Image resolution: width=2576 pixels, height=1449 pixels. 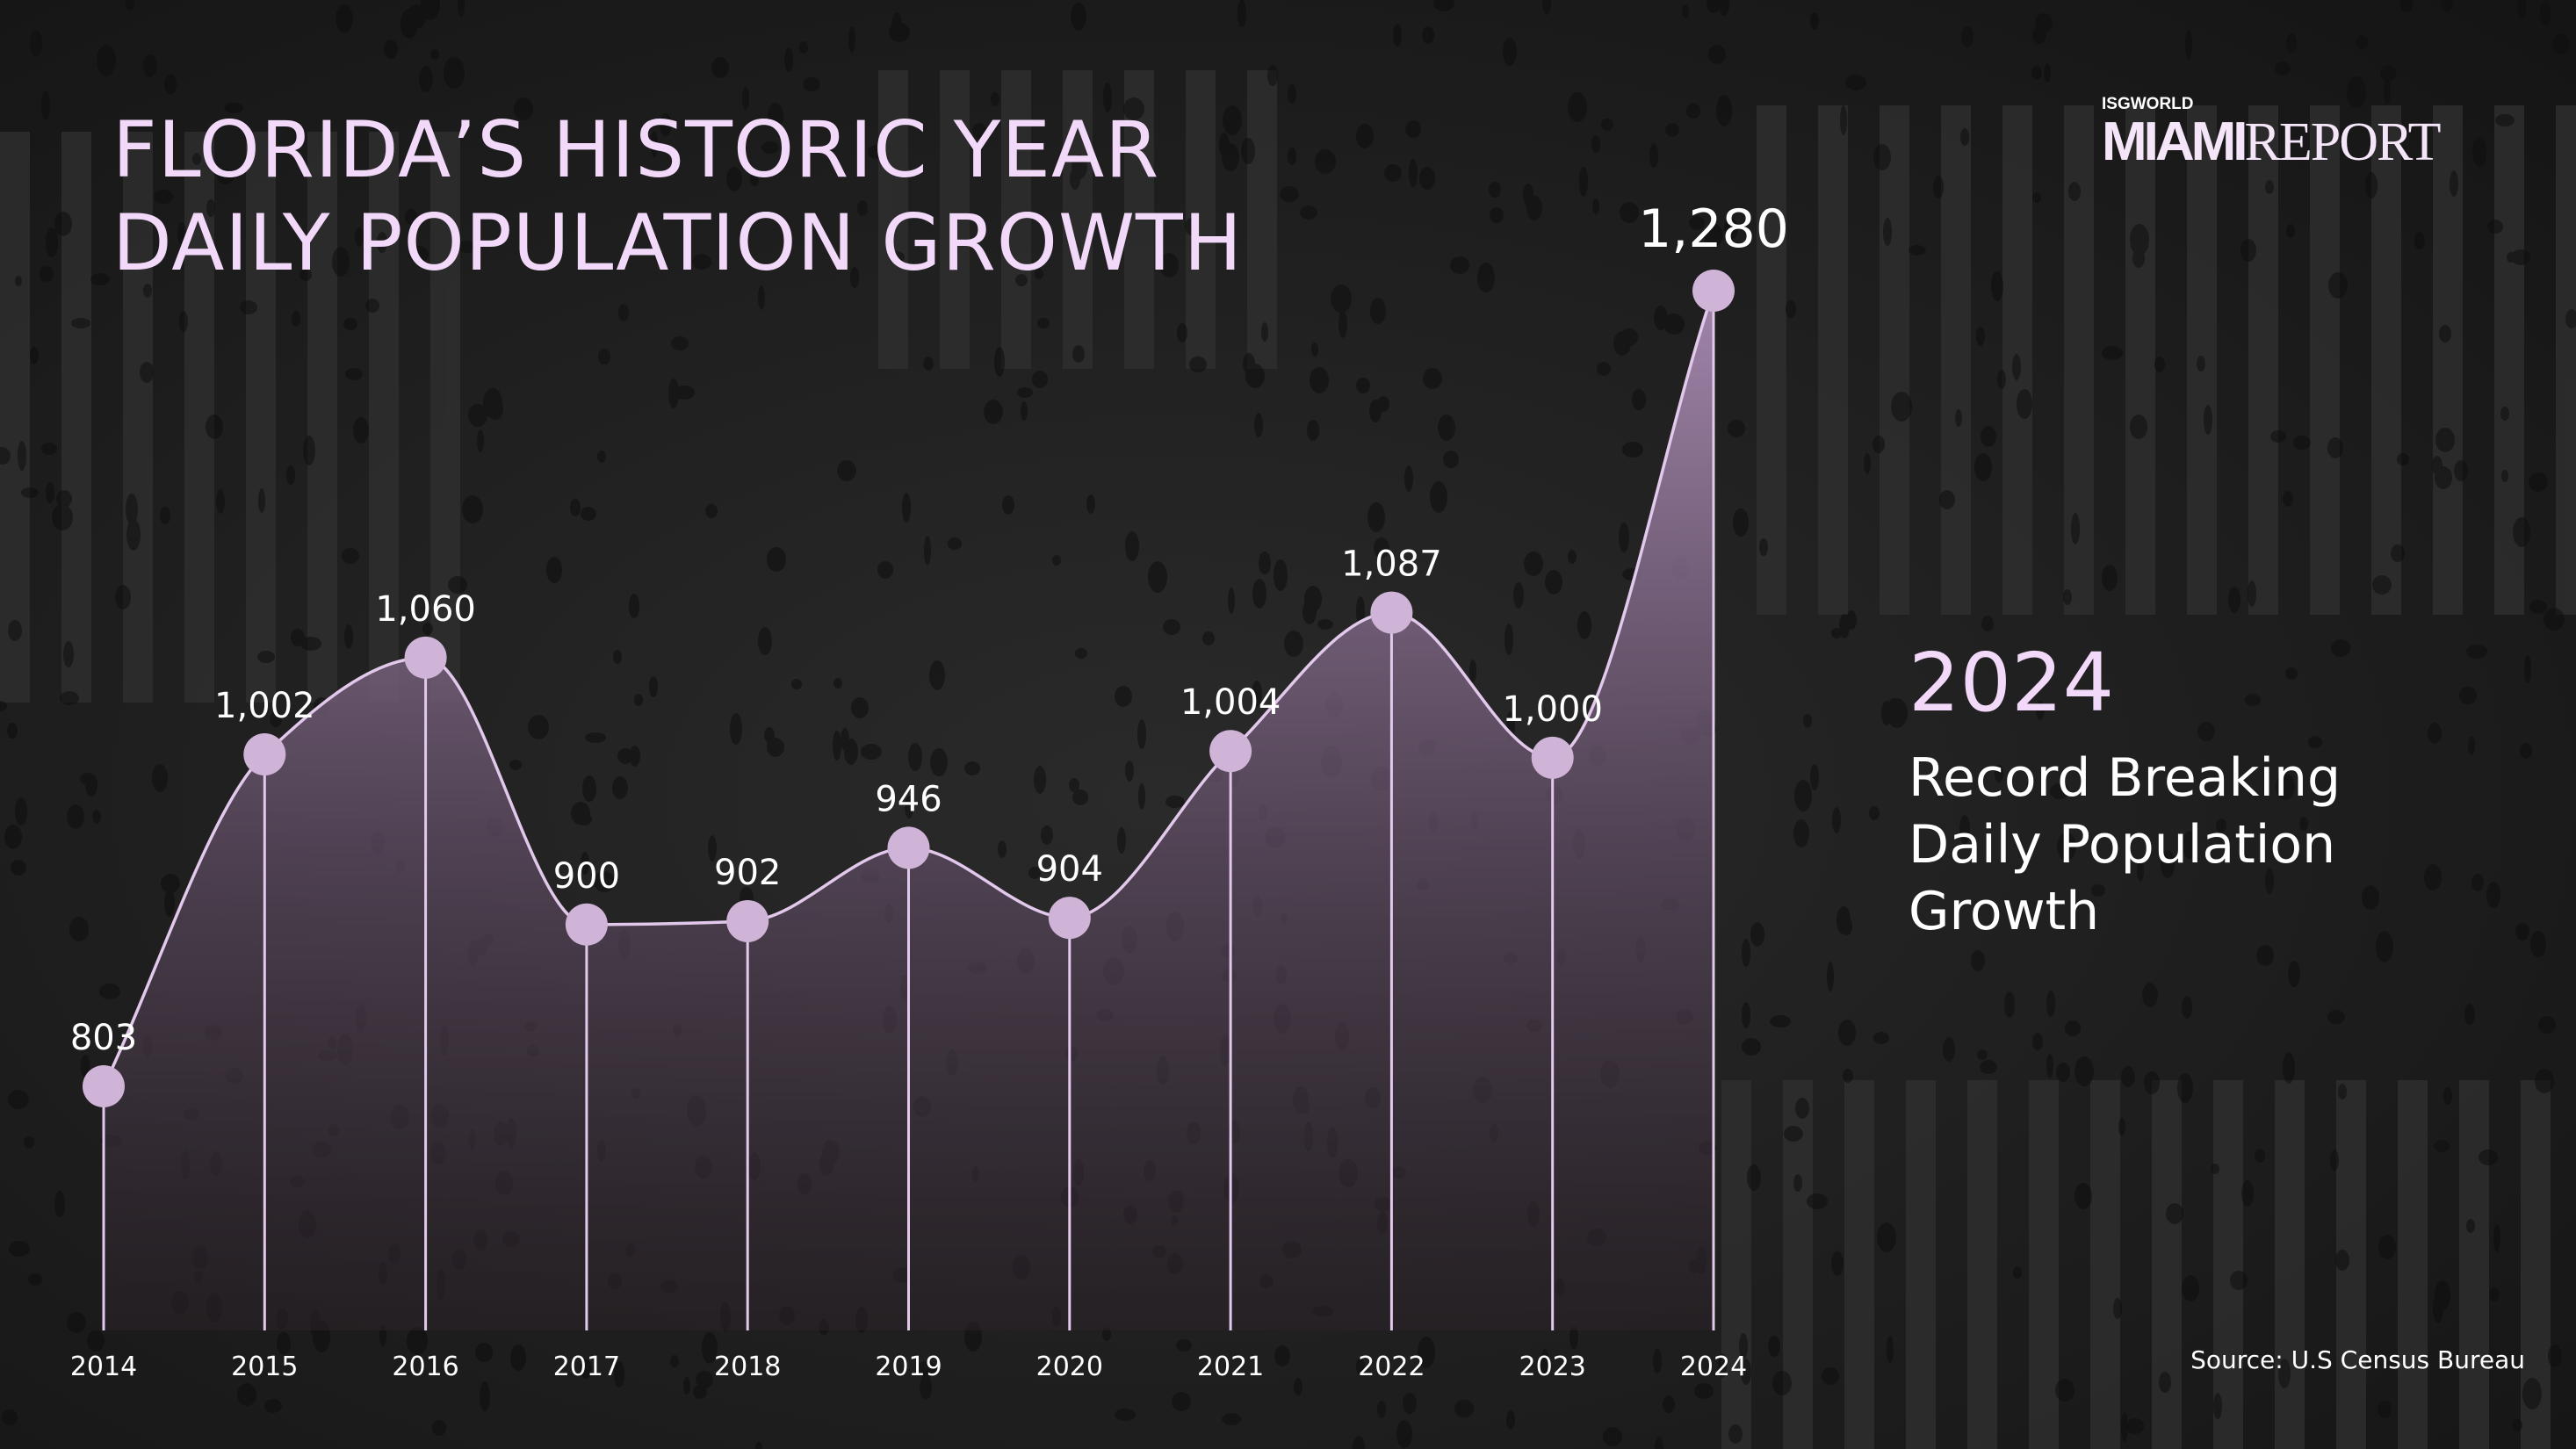 I want to click on data-point-2017, so click(x=586, y=925).